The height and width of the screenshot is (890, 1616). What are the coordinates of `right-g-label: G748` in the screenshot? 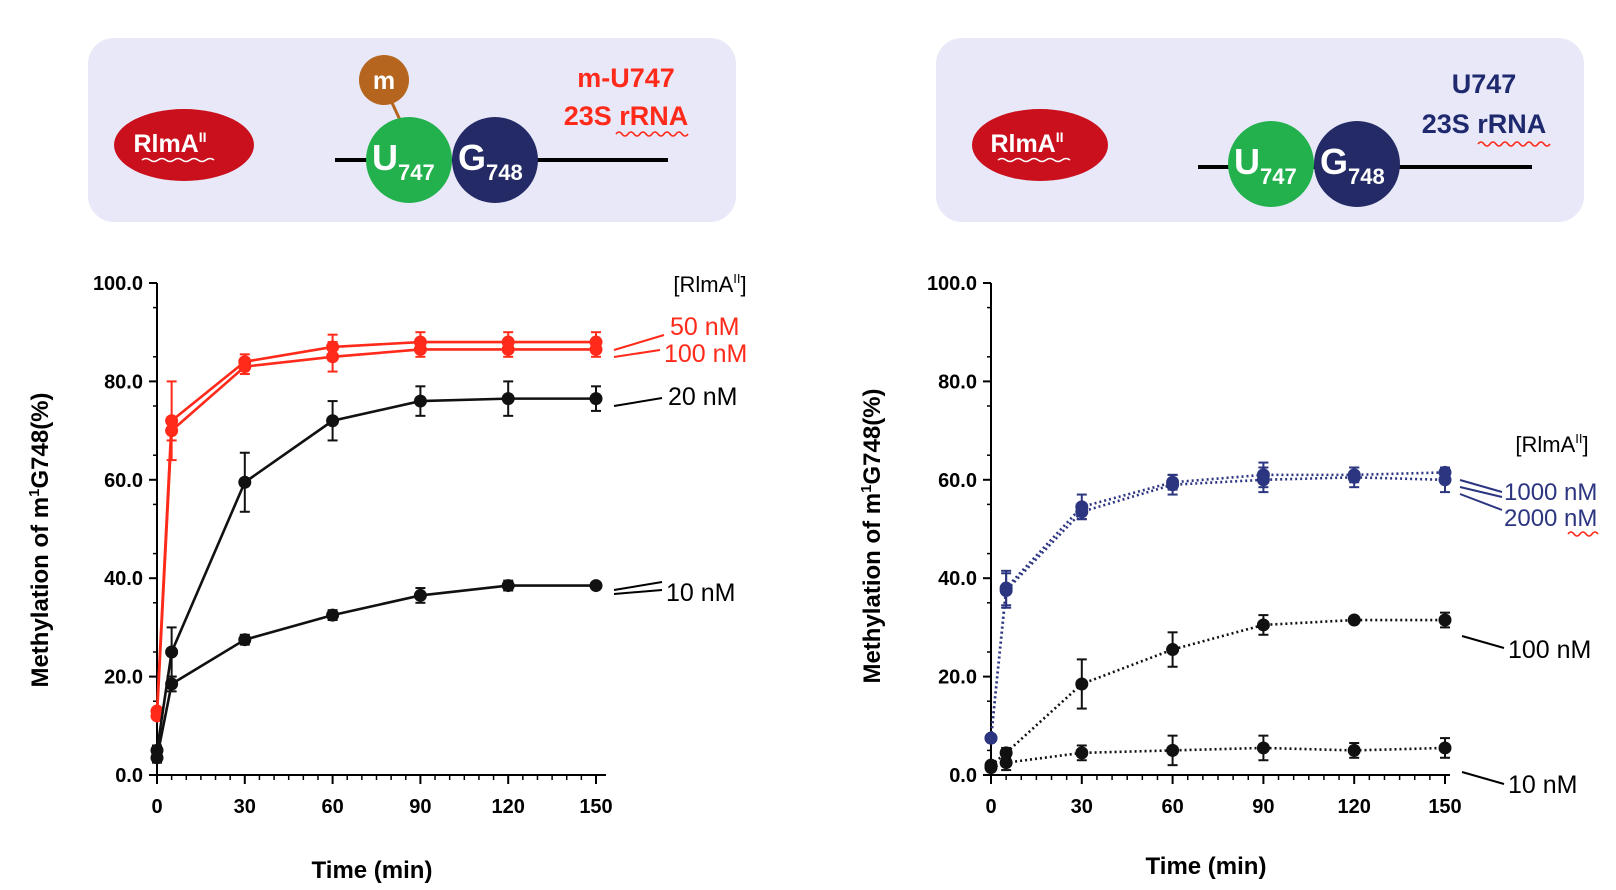 It's located at (1352, 165).